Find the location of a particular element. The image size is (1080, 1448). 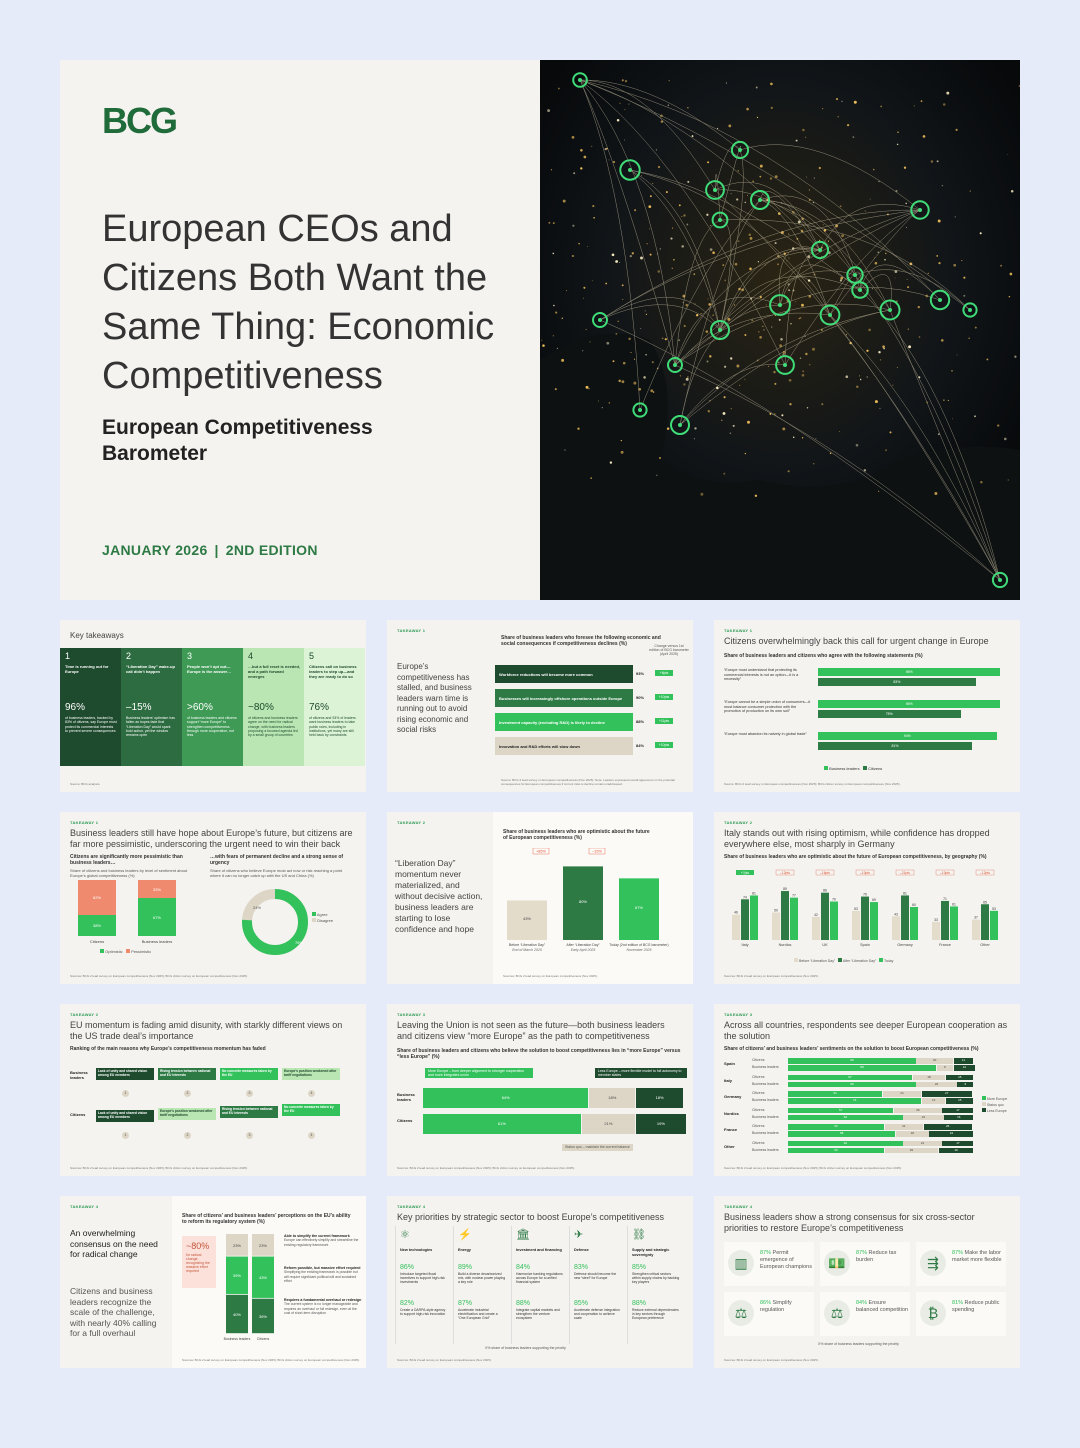

priority-card-pct: 87% is located at coordinates (862, 1253).